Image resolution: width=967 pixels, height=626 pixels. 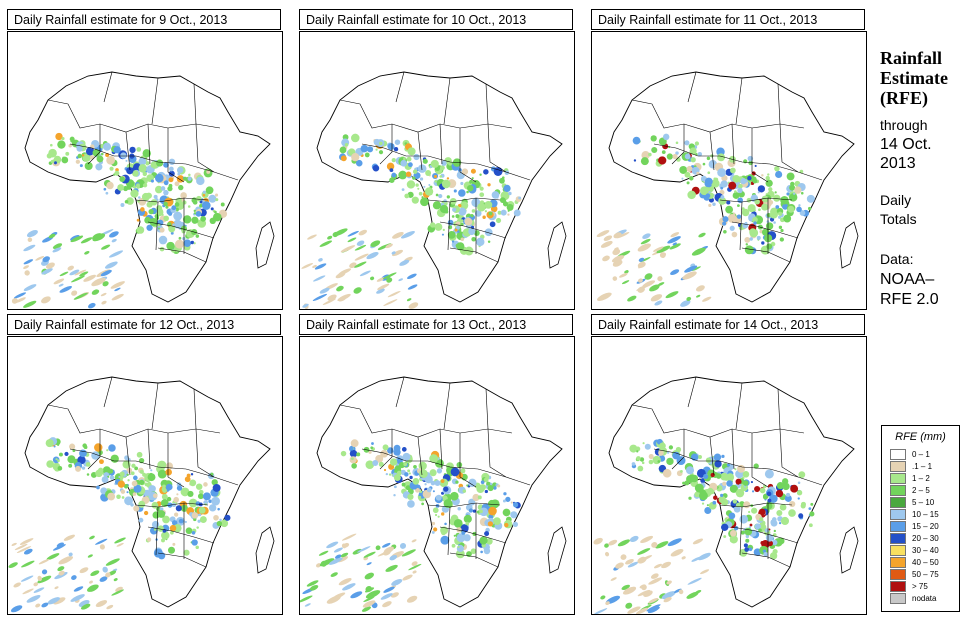 I want to click on legend-item: nodata, so click(x=924, y=598).